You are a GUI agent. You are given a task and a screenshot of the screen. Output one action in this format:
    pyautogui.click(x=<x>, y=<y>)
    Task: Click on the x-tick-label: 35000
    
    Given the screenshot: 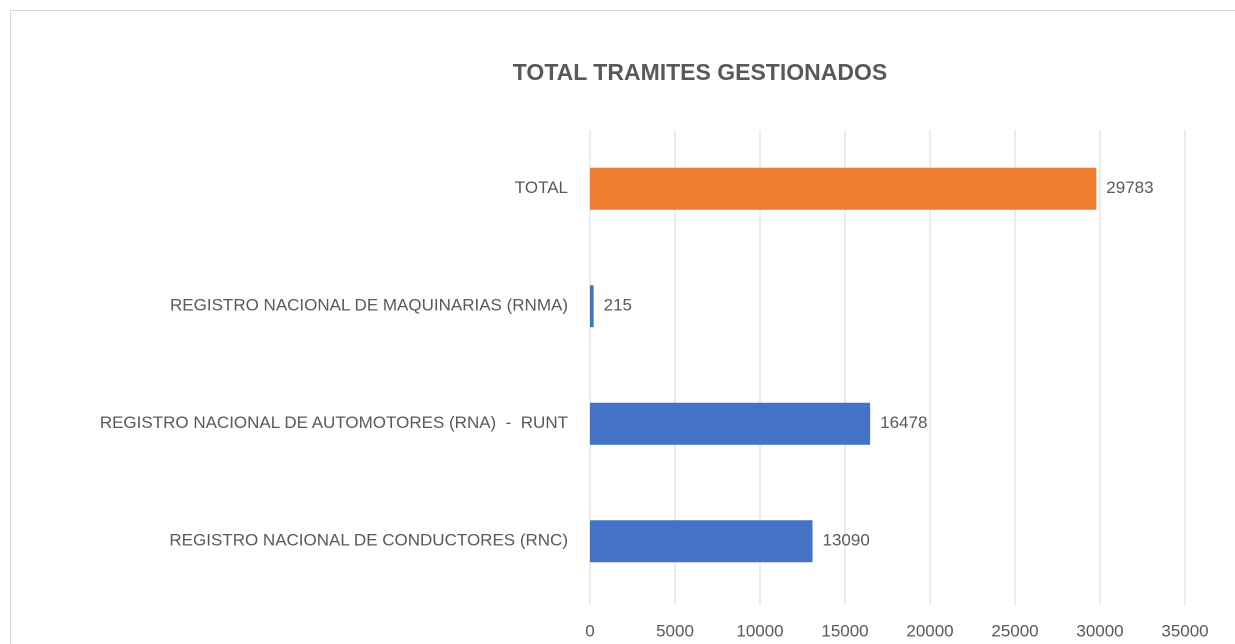 What is the action you would take?
    pyautogui.click(x=1184, y=630)
    